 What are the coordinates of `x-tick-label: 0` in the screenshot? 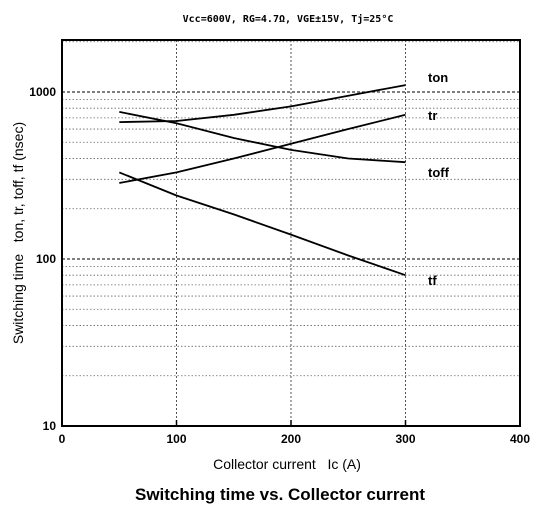 It's located at (62, 439).